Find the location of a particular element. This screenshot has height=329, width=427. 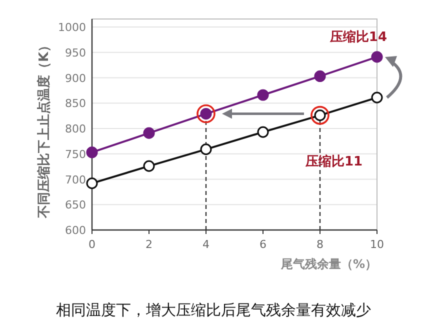

x-tick-label: 2 is located at coordinates (149, 244).